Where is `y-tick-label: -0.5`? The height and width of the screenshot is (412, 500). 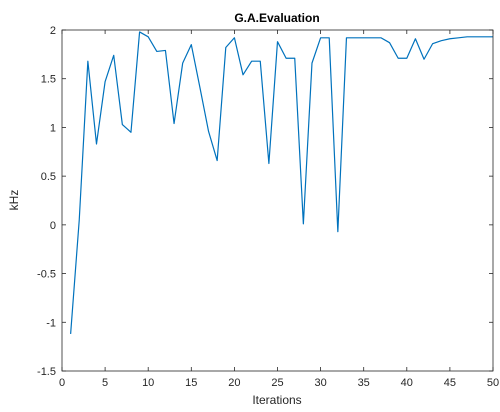
y-tick-label: -0.5 is located at coordinates (46, 275).